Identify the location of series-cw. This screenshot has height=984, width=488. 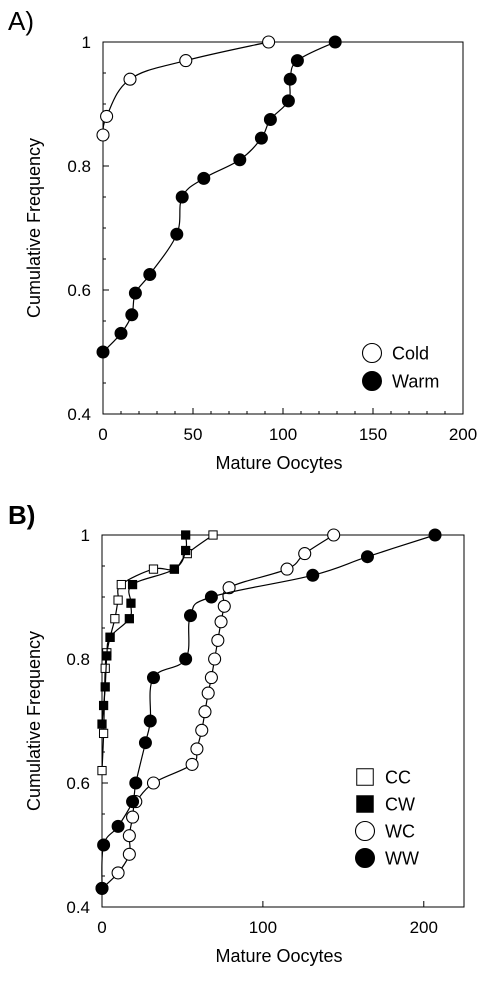
(144, 629).